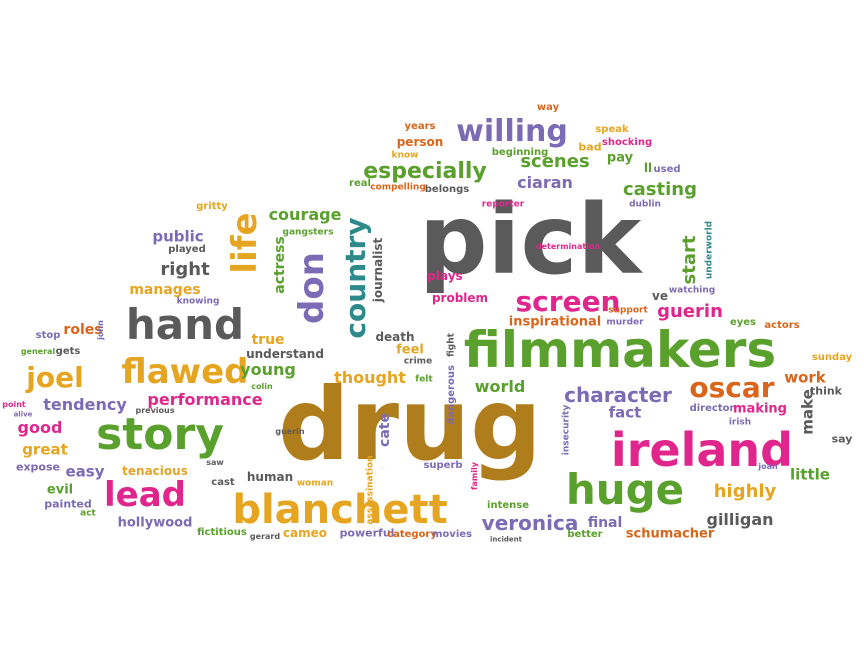 This screenshot has width=864, height=648. I want to click on word-flawed: flawed, so click(185, 372).